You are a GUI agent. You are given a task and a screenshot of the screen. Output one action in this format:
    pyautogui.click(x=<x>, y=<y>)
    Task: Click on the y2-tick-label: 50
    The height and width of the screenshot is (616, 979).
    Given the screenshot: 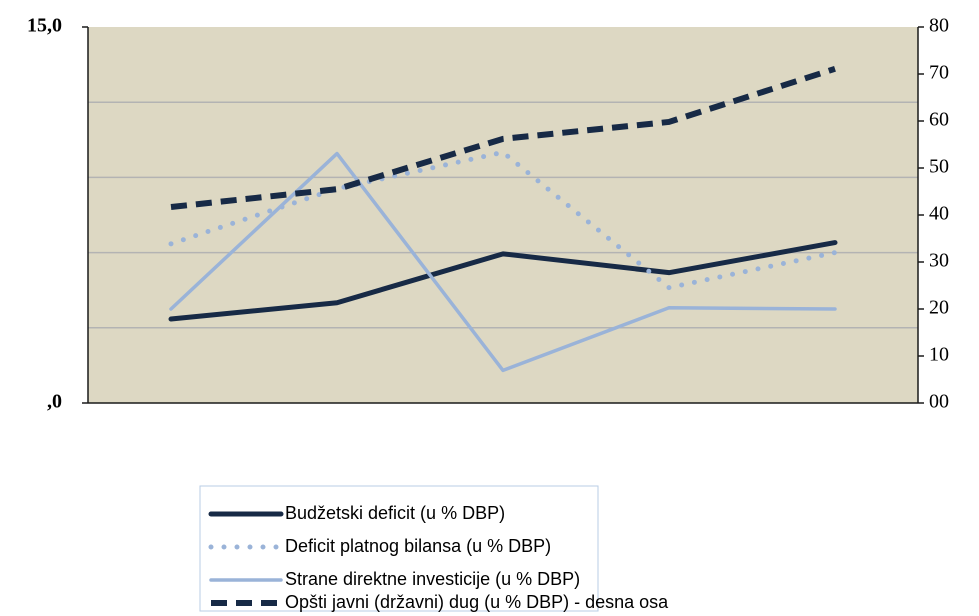 What is the action you would take?
    pyautogui.click(x=939, y=167)
    